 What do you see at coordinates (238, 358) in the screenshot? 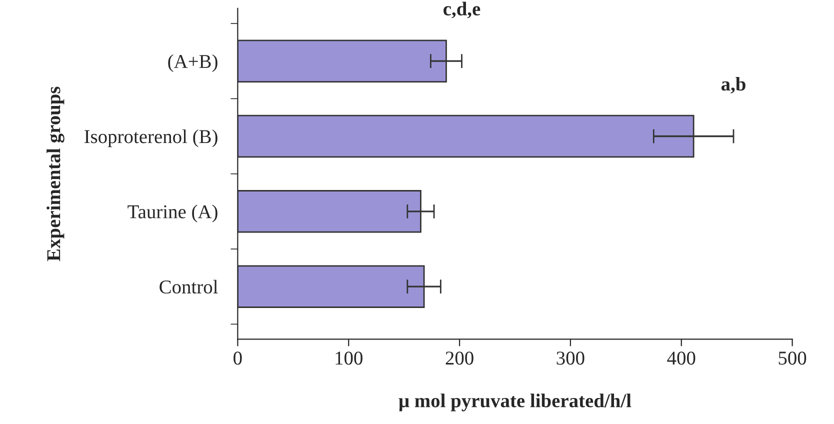
I see `x-tick-label: 0` at bounding box center [238, 358].